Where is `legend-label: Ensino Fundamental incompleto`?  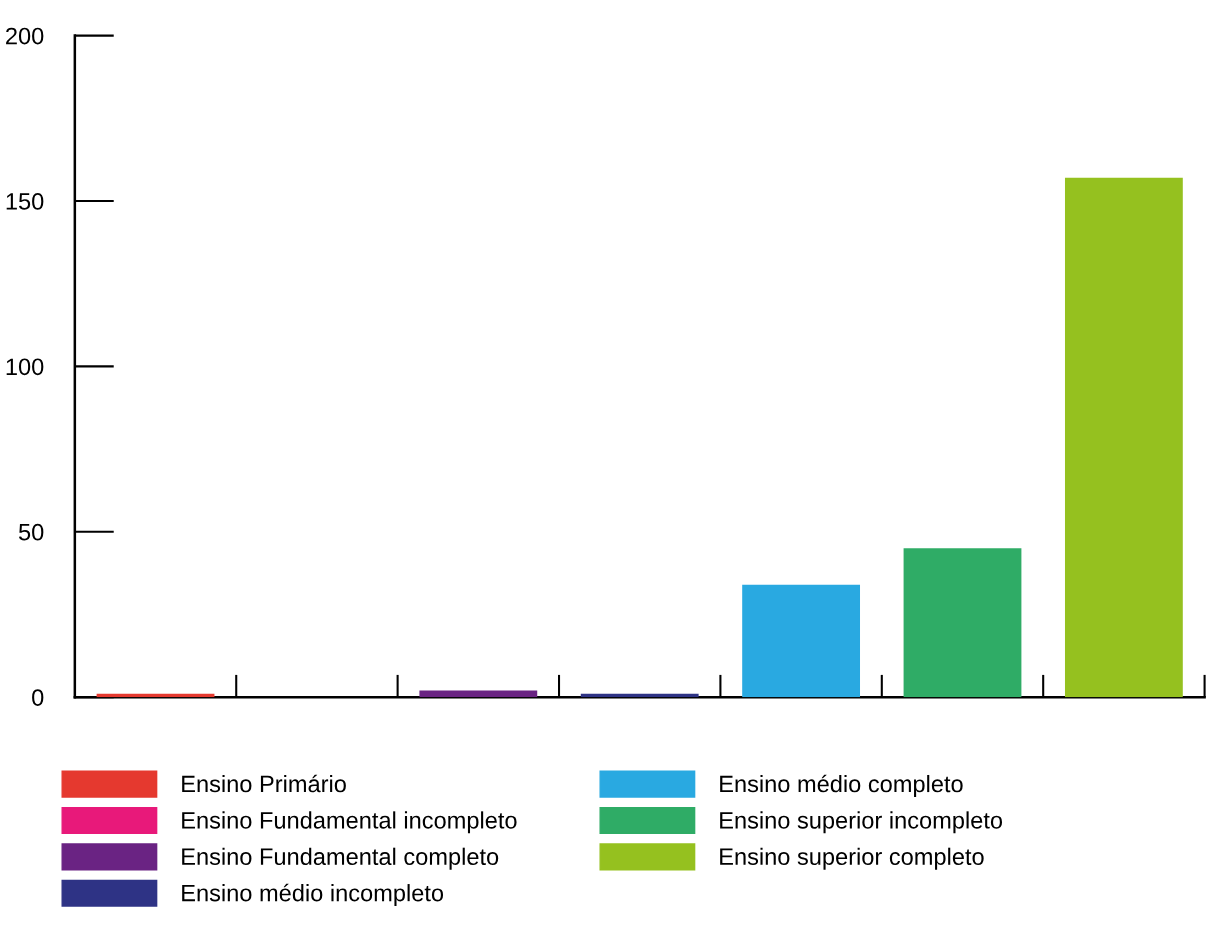 legend-label: Ensino Fundamental incompleto is located at coordinates (349, 822).